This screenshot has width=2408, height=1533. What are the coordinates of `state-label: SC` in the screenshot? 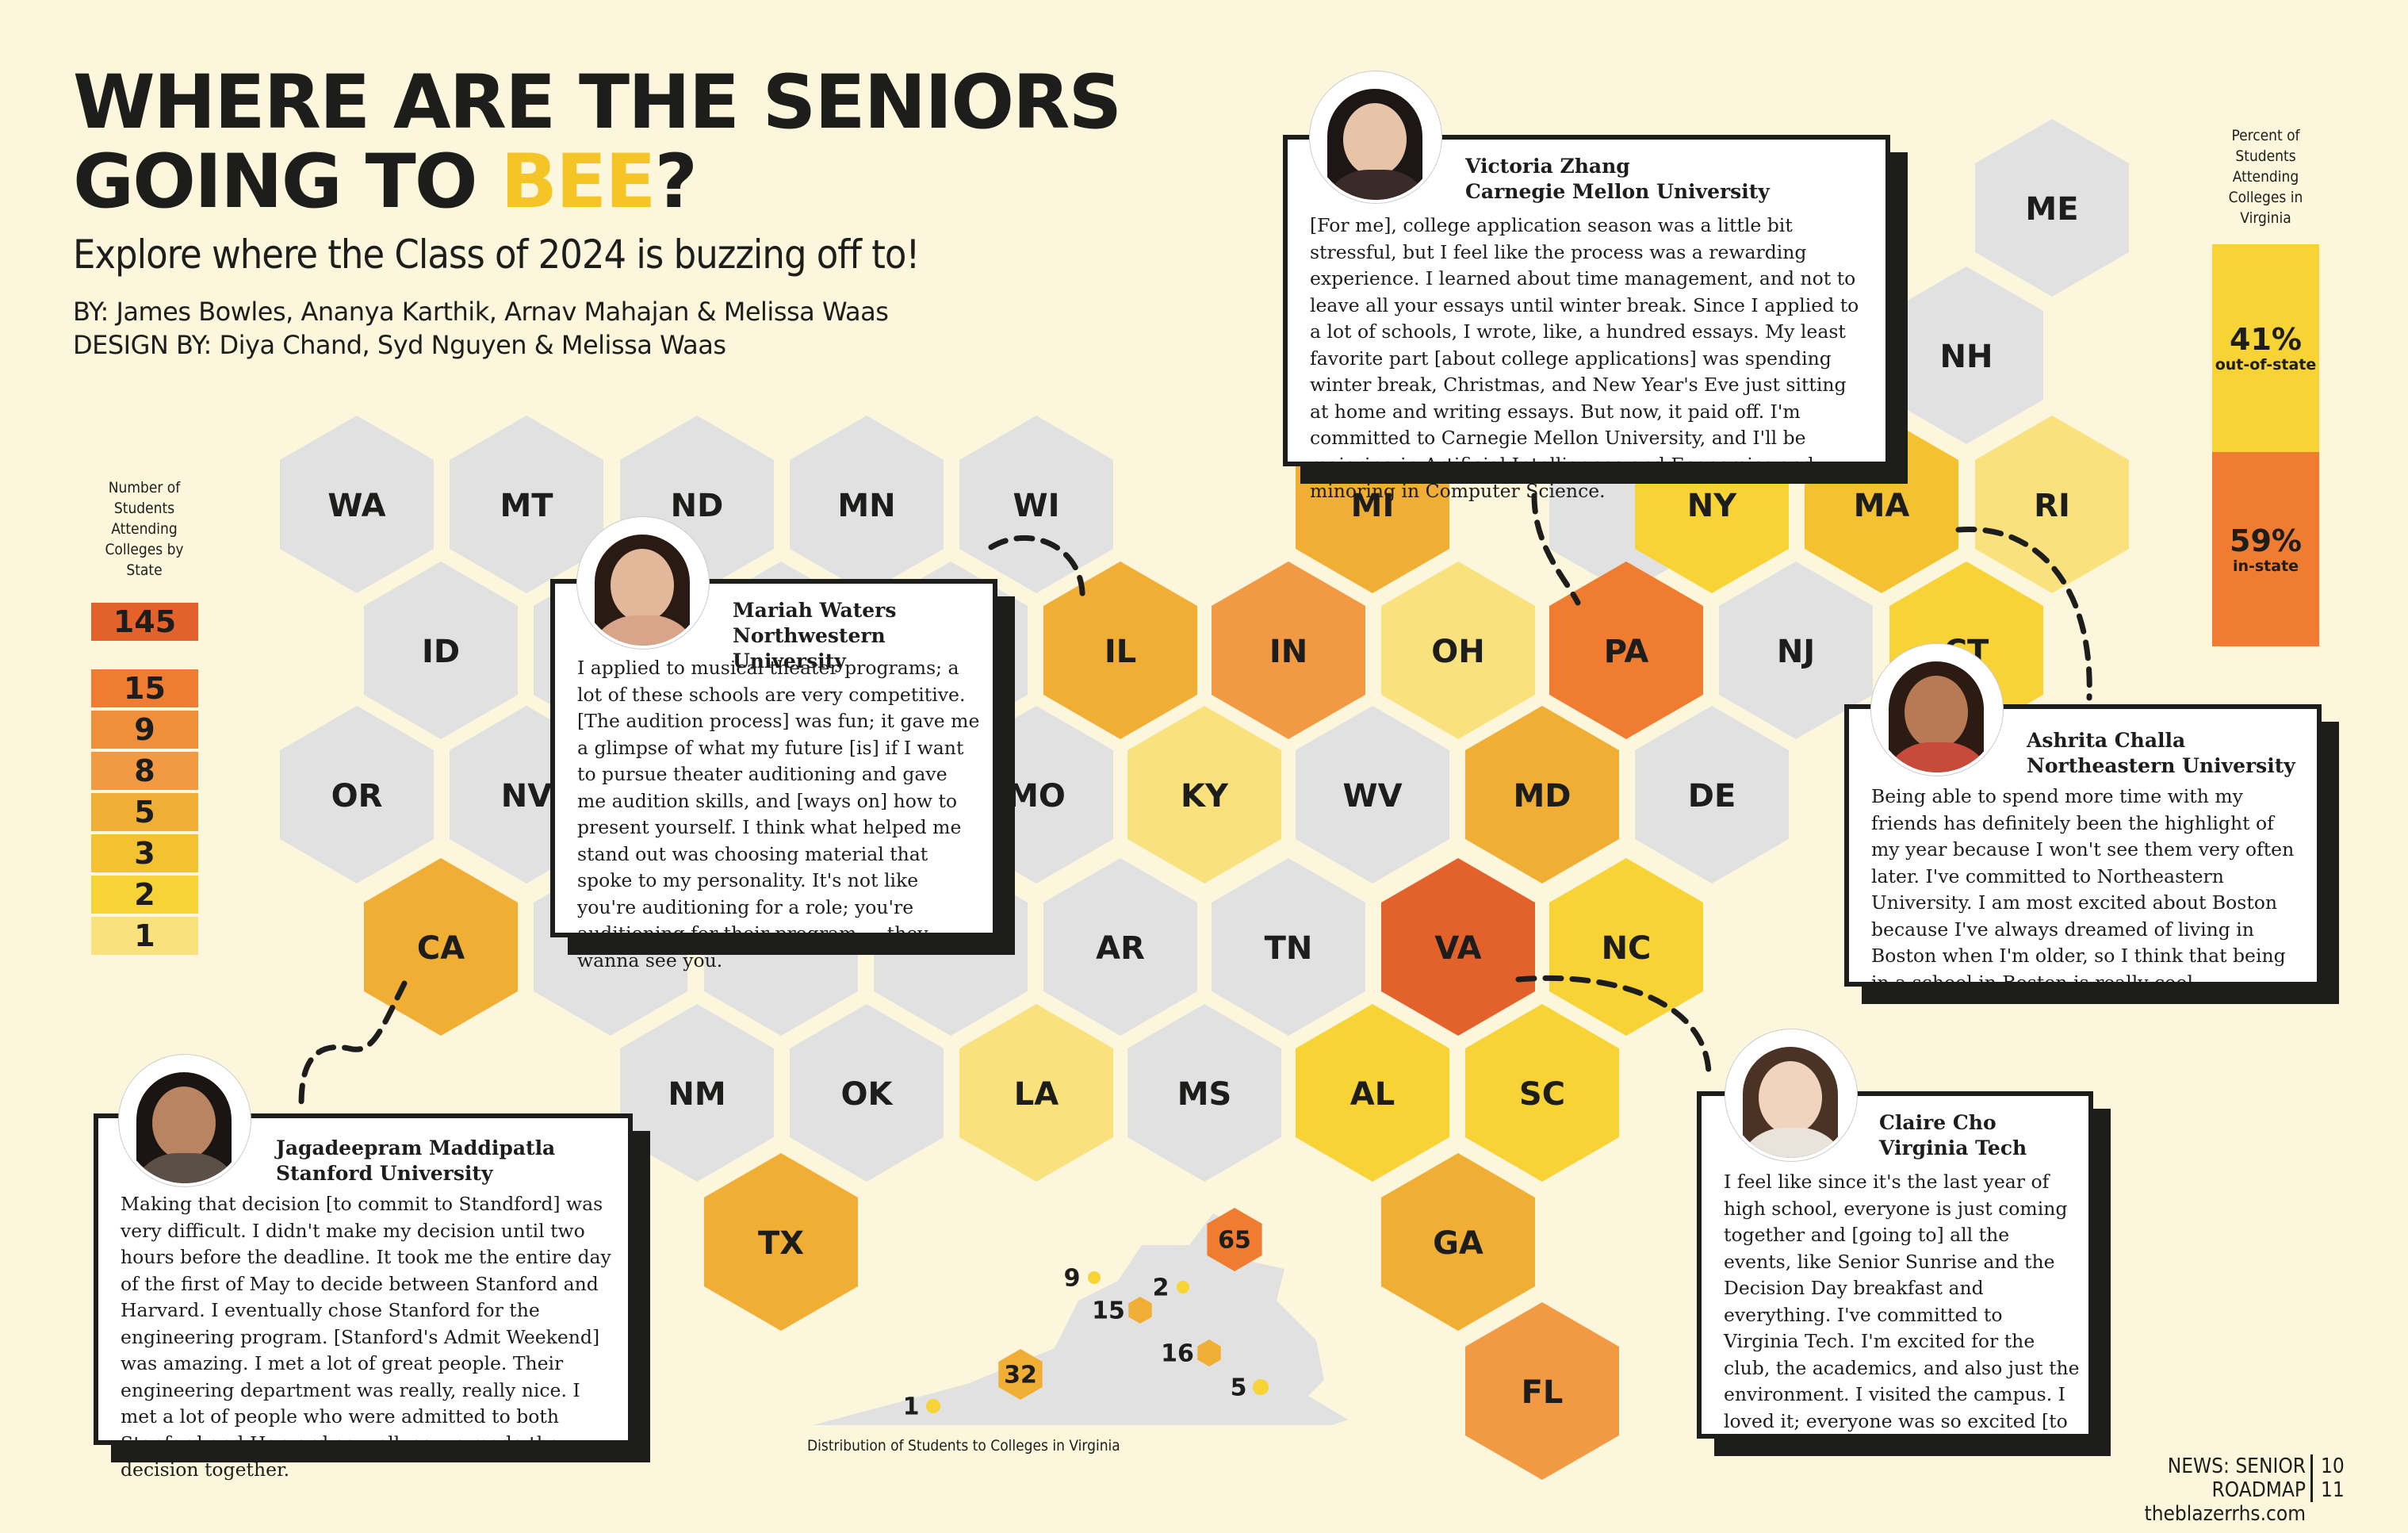 It's located at (1542, 1094).